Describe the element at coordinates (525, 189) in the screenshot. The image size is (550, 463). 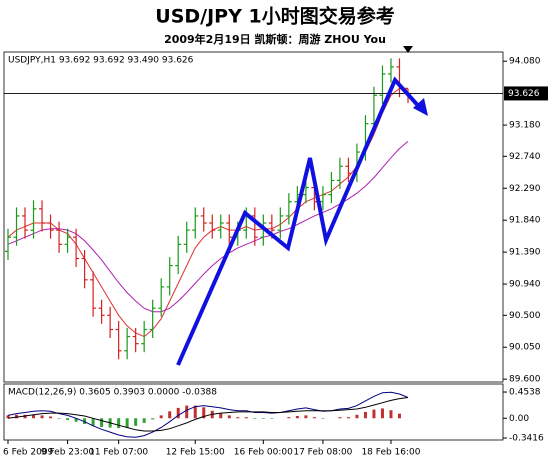
I see `y-tick-label: 92.290` at that location.